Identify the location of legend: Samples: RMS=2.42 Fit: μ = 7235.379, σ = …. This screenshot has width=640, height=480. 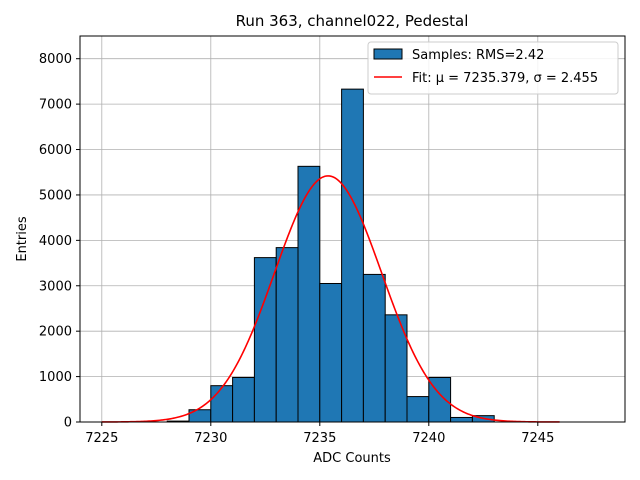
(493, 68).